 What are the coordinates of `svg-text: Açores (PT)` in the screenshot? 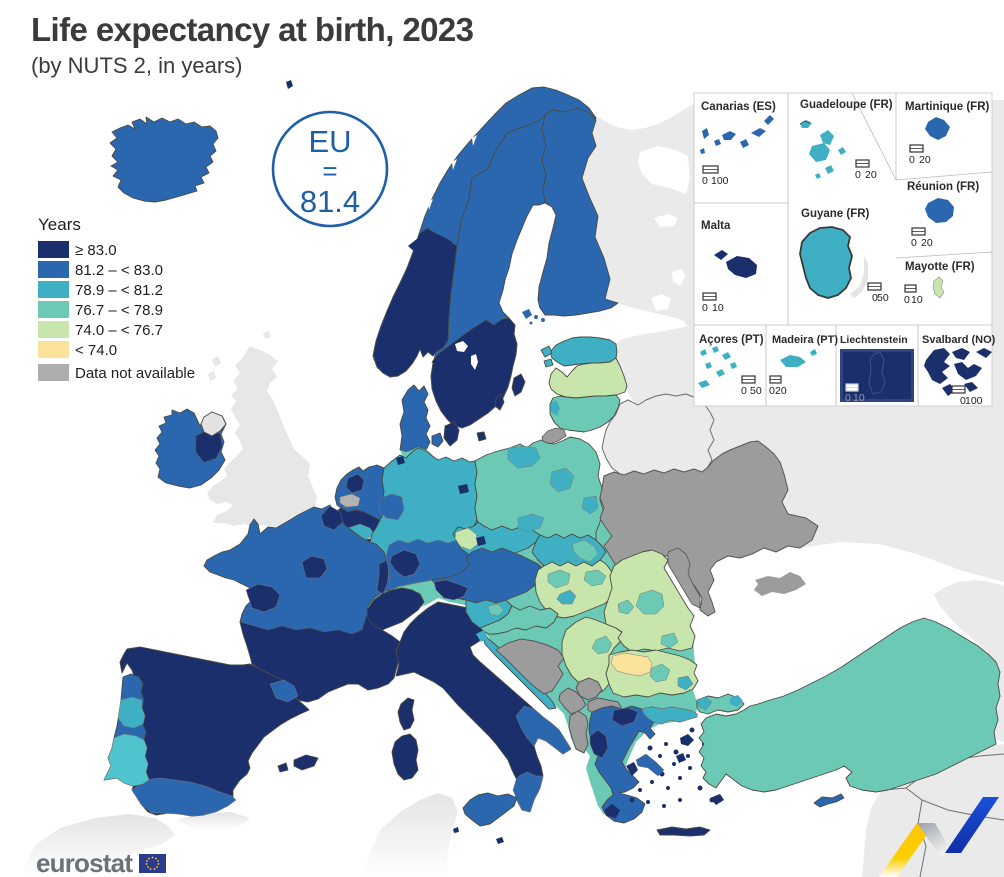 It's located at (731, 340).